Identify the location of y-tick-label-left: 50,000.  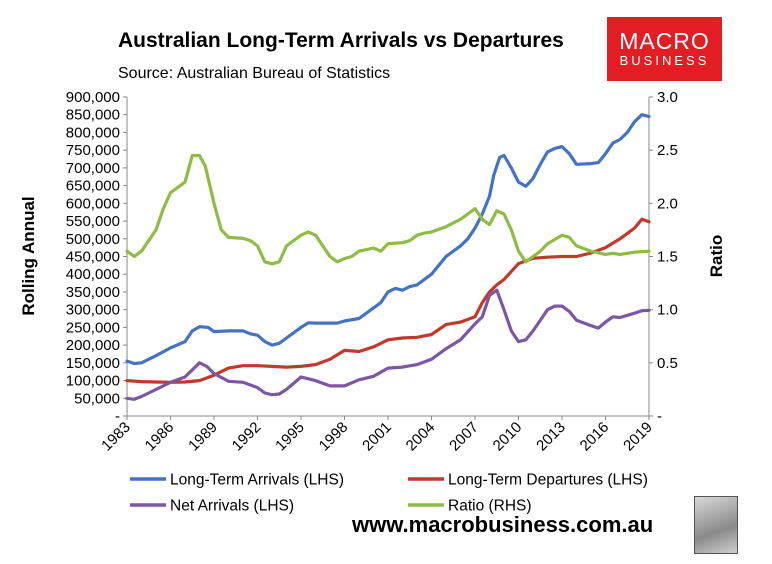
(97, 398).